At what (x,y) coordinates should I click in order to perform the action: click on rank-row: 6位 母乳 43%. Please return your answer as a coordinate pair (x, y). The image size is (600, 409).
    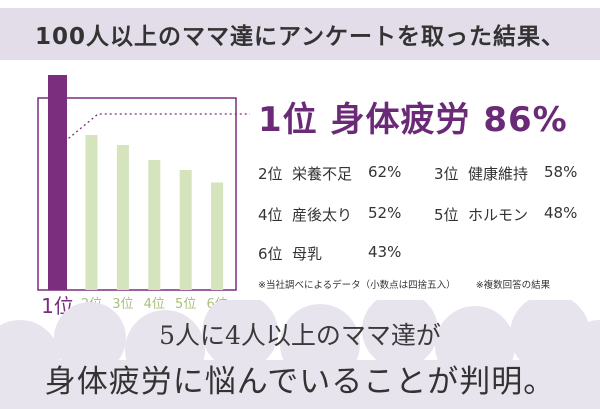
    Looking at the image, I should click on (339, 253).